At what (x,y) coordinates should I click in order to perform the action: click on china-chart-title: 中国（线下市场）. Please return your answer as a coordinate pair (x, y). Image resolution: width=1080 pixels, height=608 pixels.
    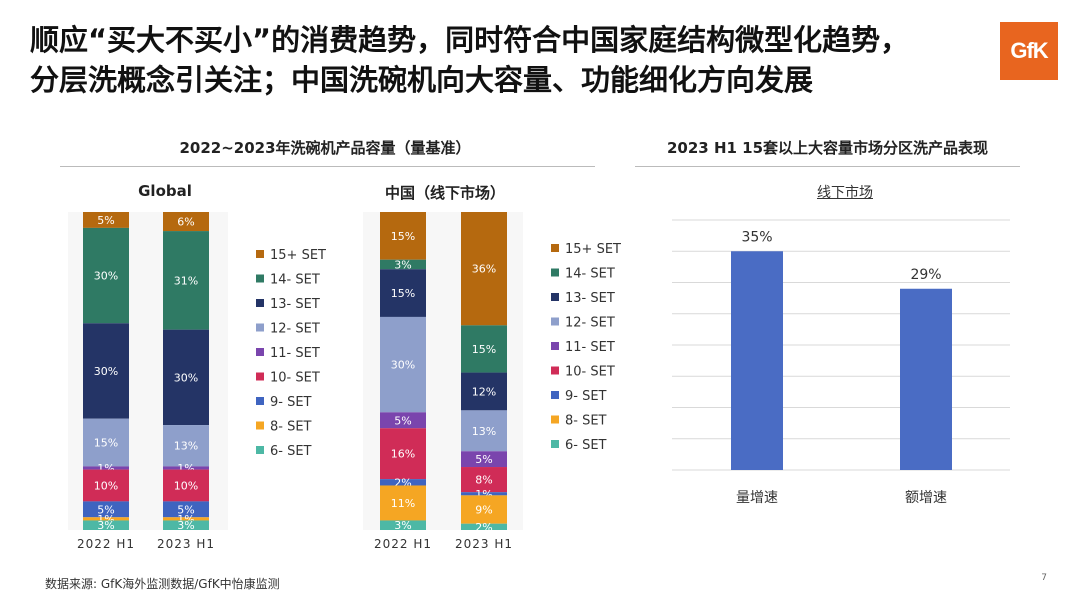
    Looking at the image, I should click on (444, 193).